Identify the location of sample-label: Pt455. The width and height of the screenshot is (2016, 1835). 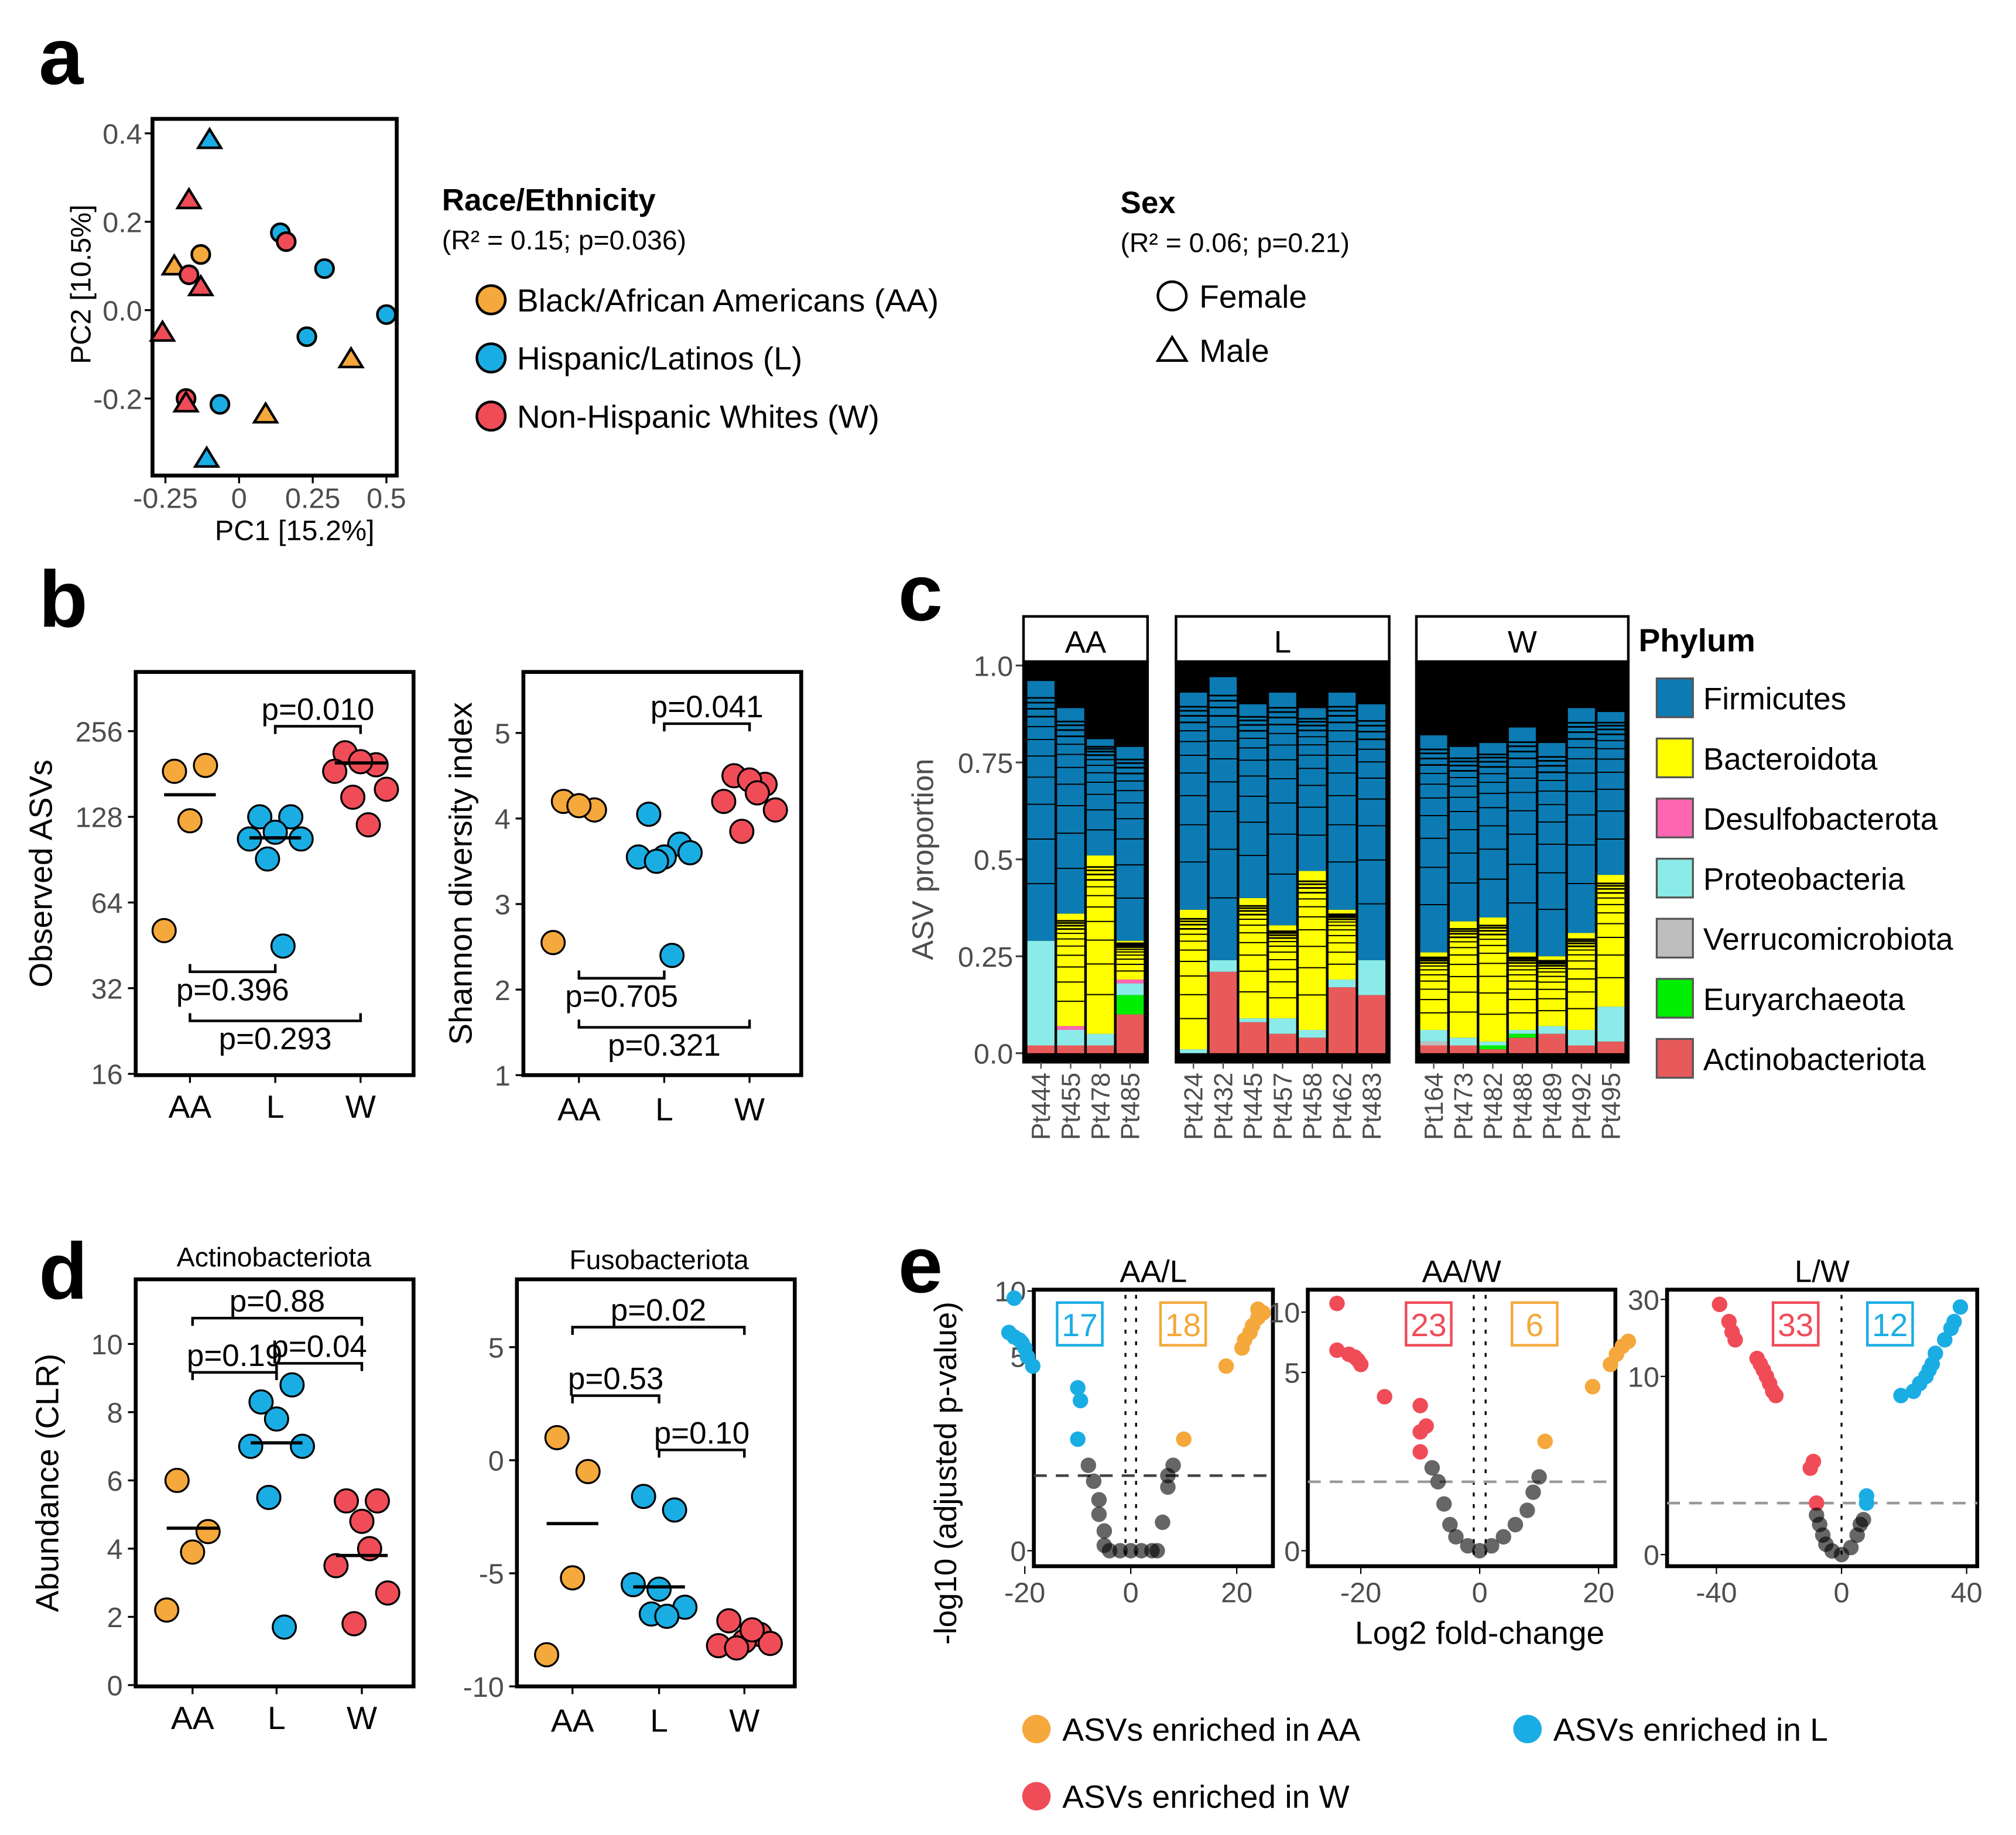
(1071, 1106).